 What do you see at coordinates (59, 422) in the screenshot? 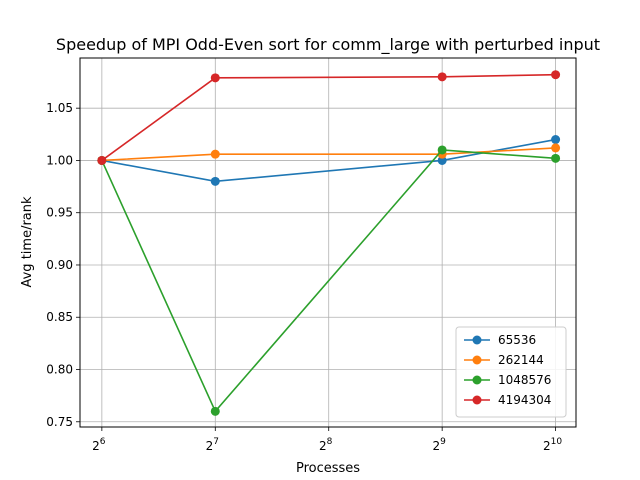
I see `y-tick-label: 0.75` at bounding box center [59, 422].